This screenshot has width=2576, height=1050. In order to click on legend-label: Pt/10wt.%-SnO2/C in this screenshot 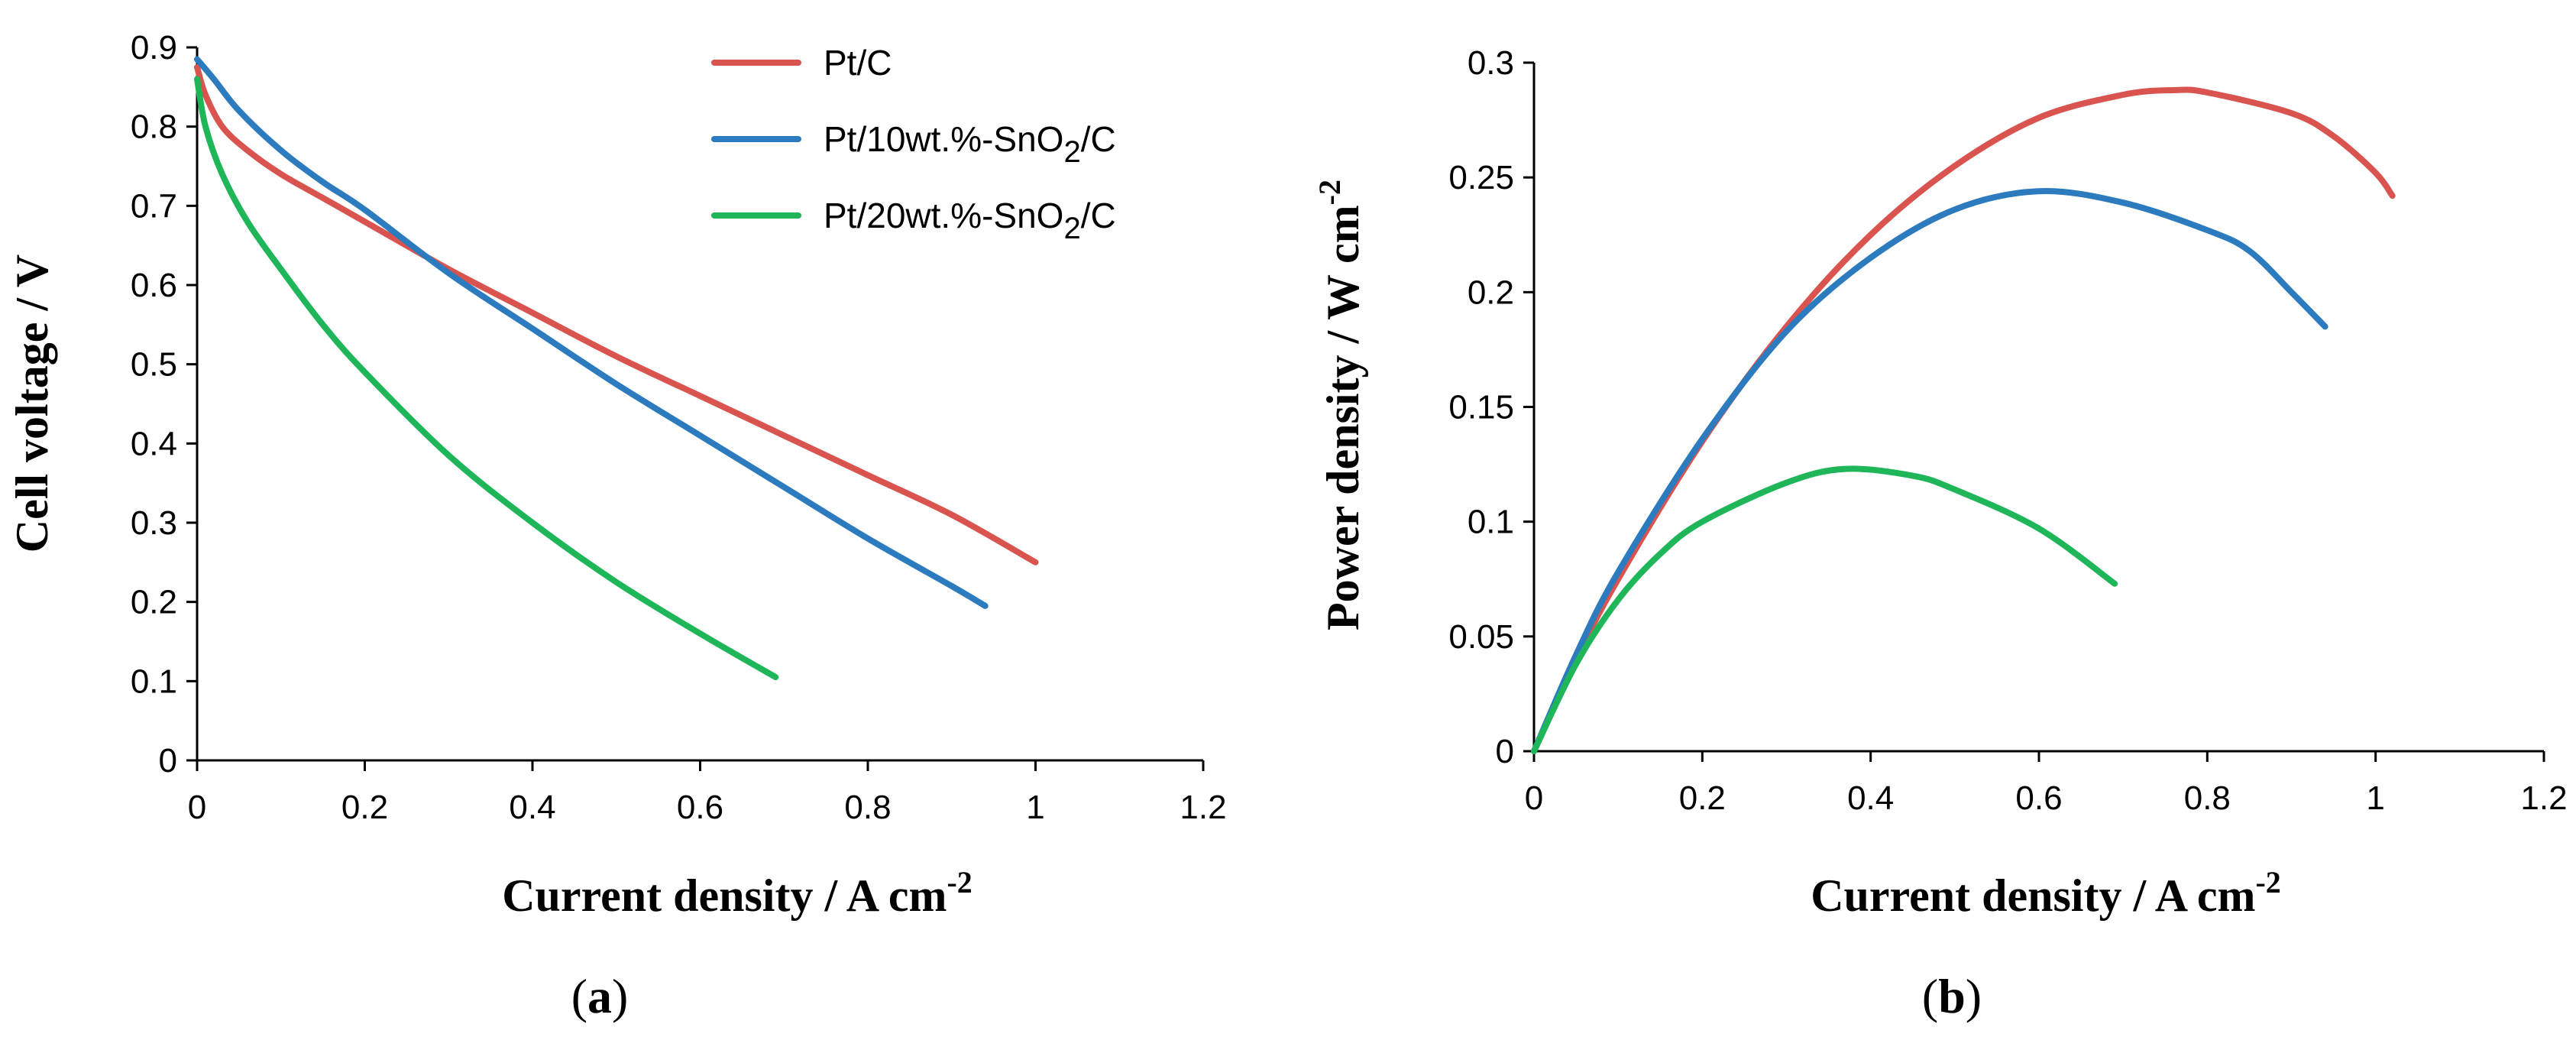, I will do `click(970, 144)`.